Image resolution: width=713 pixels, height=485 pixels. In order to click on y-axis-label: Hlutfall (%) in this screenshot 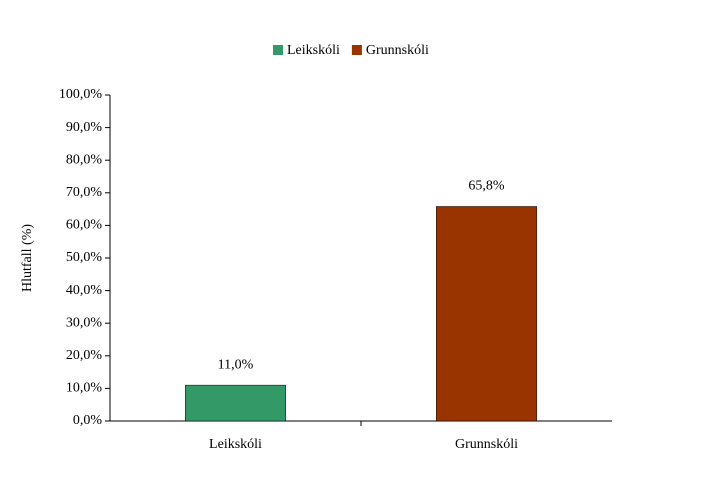, I will do `click(27, 258)`.